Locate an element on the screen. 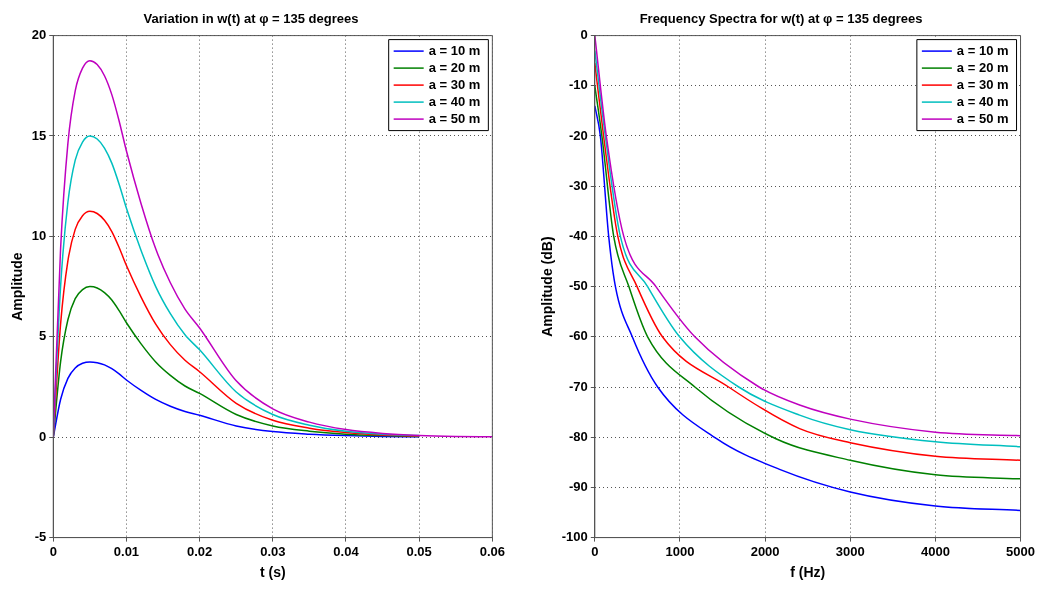 The image size is (1039, 592). y-tick-label: -40 is located at coordinates (578, 235).